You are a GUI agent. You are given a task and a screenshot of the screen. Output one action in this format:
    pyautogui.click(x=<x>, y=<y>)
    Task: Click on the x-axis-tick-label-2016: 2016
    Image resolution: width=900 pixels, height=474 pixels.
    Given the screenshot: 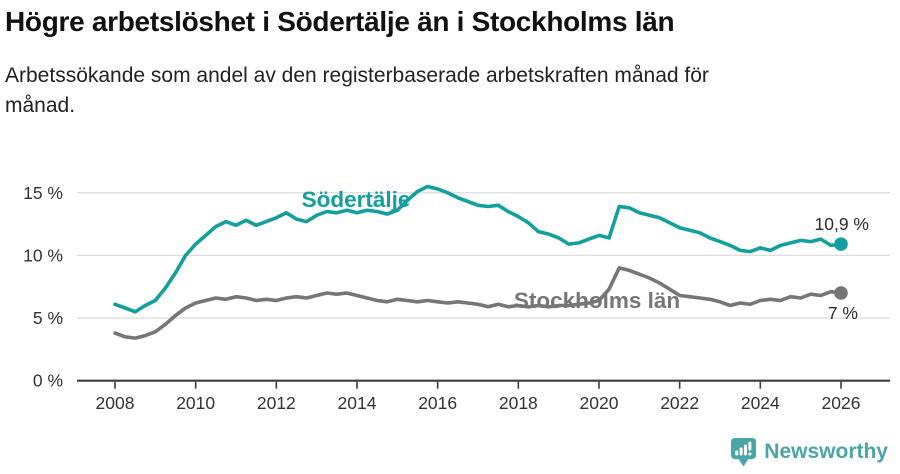 What is the action you would take?
    pyautogui.click(x=437, y=403)
    